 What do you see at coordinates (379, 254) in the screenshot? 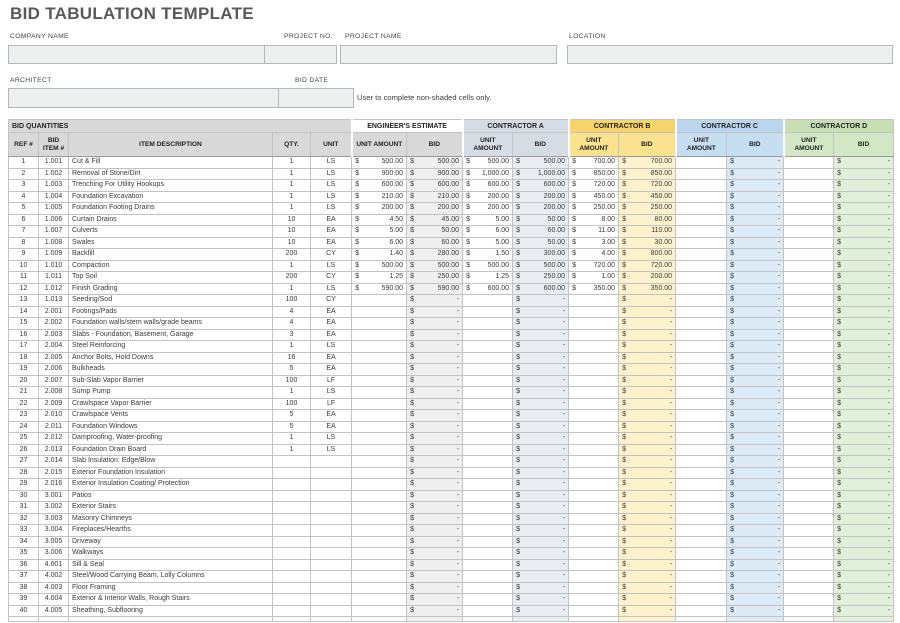
I see `ee-unit-amount-cell: $1.40` at bounding box center [379, 254].